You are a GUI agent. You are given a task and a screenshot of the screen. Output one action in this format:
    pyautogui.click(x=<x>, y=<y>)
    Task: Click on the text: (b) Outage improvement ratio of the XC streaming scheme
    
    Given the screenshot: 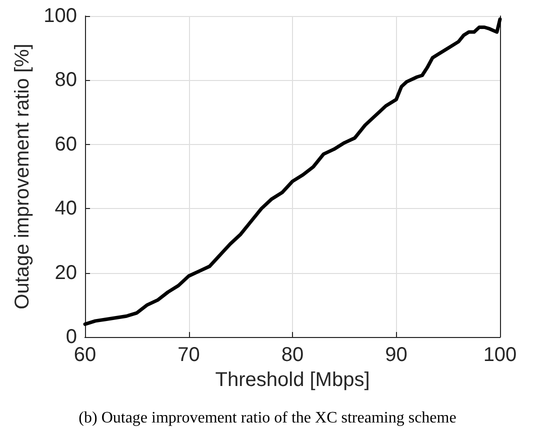 What is the action you would take?
    pyautogui.click(x=267, y=418)
    